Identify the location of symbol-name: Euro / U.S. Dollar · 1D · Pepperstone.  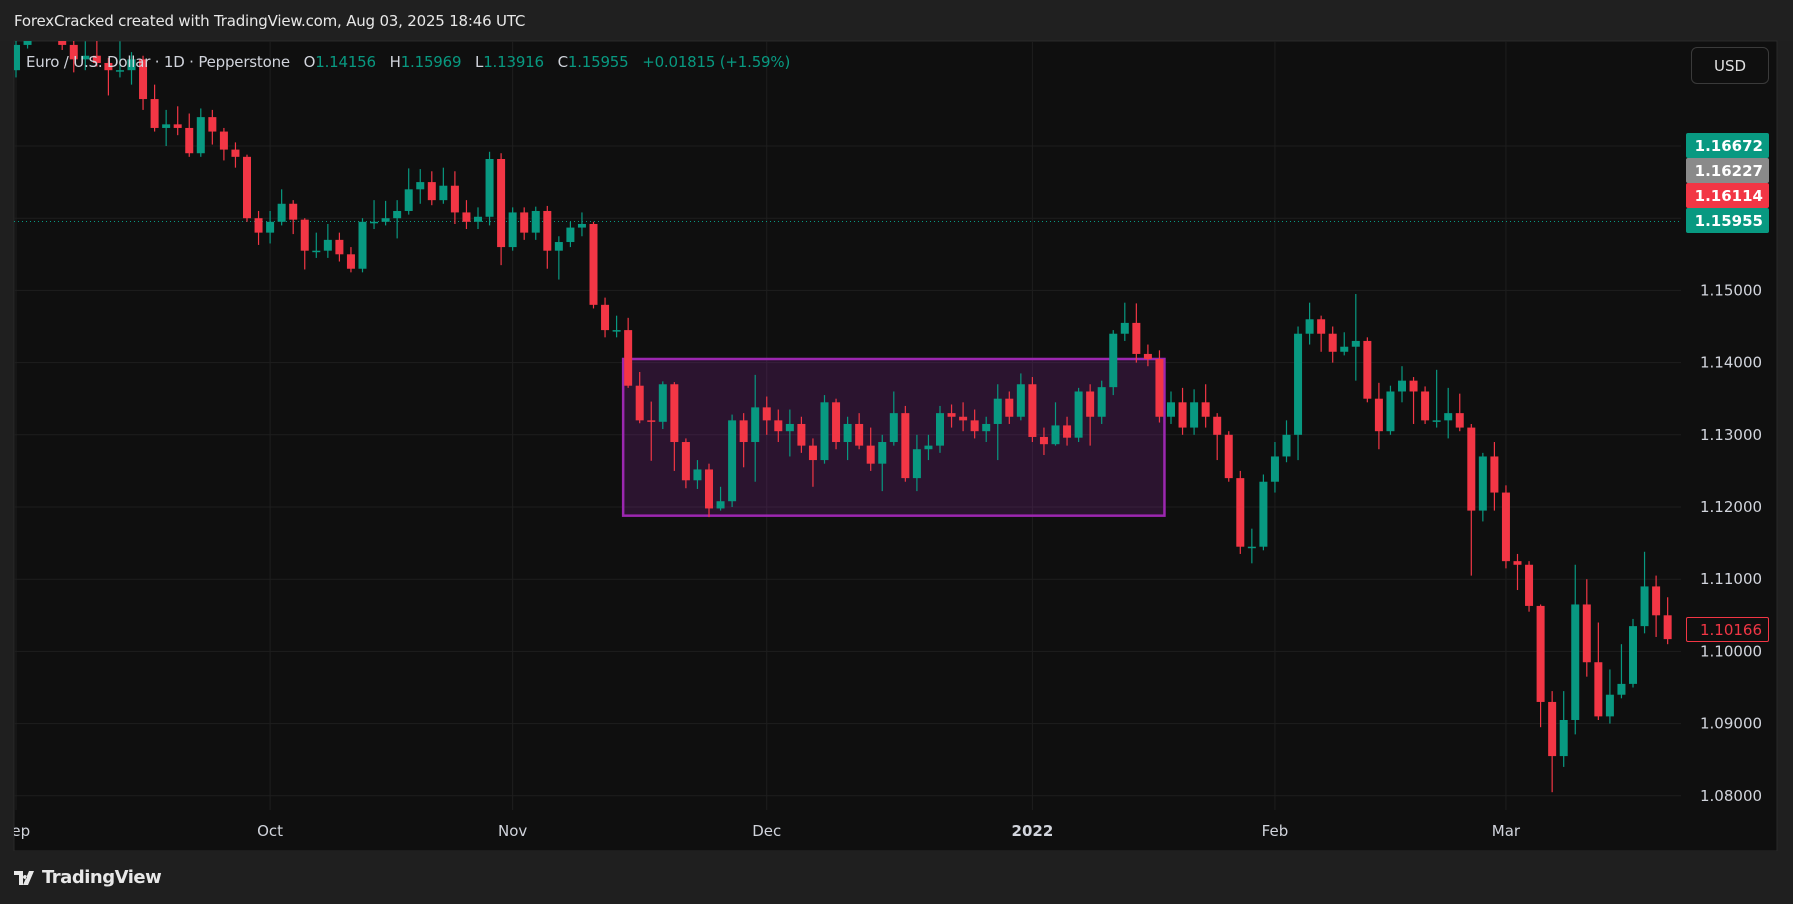
(158, 62).